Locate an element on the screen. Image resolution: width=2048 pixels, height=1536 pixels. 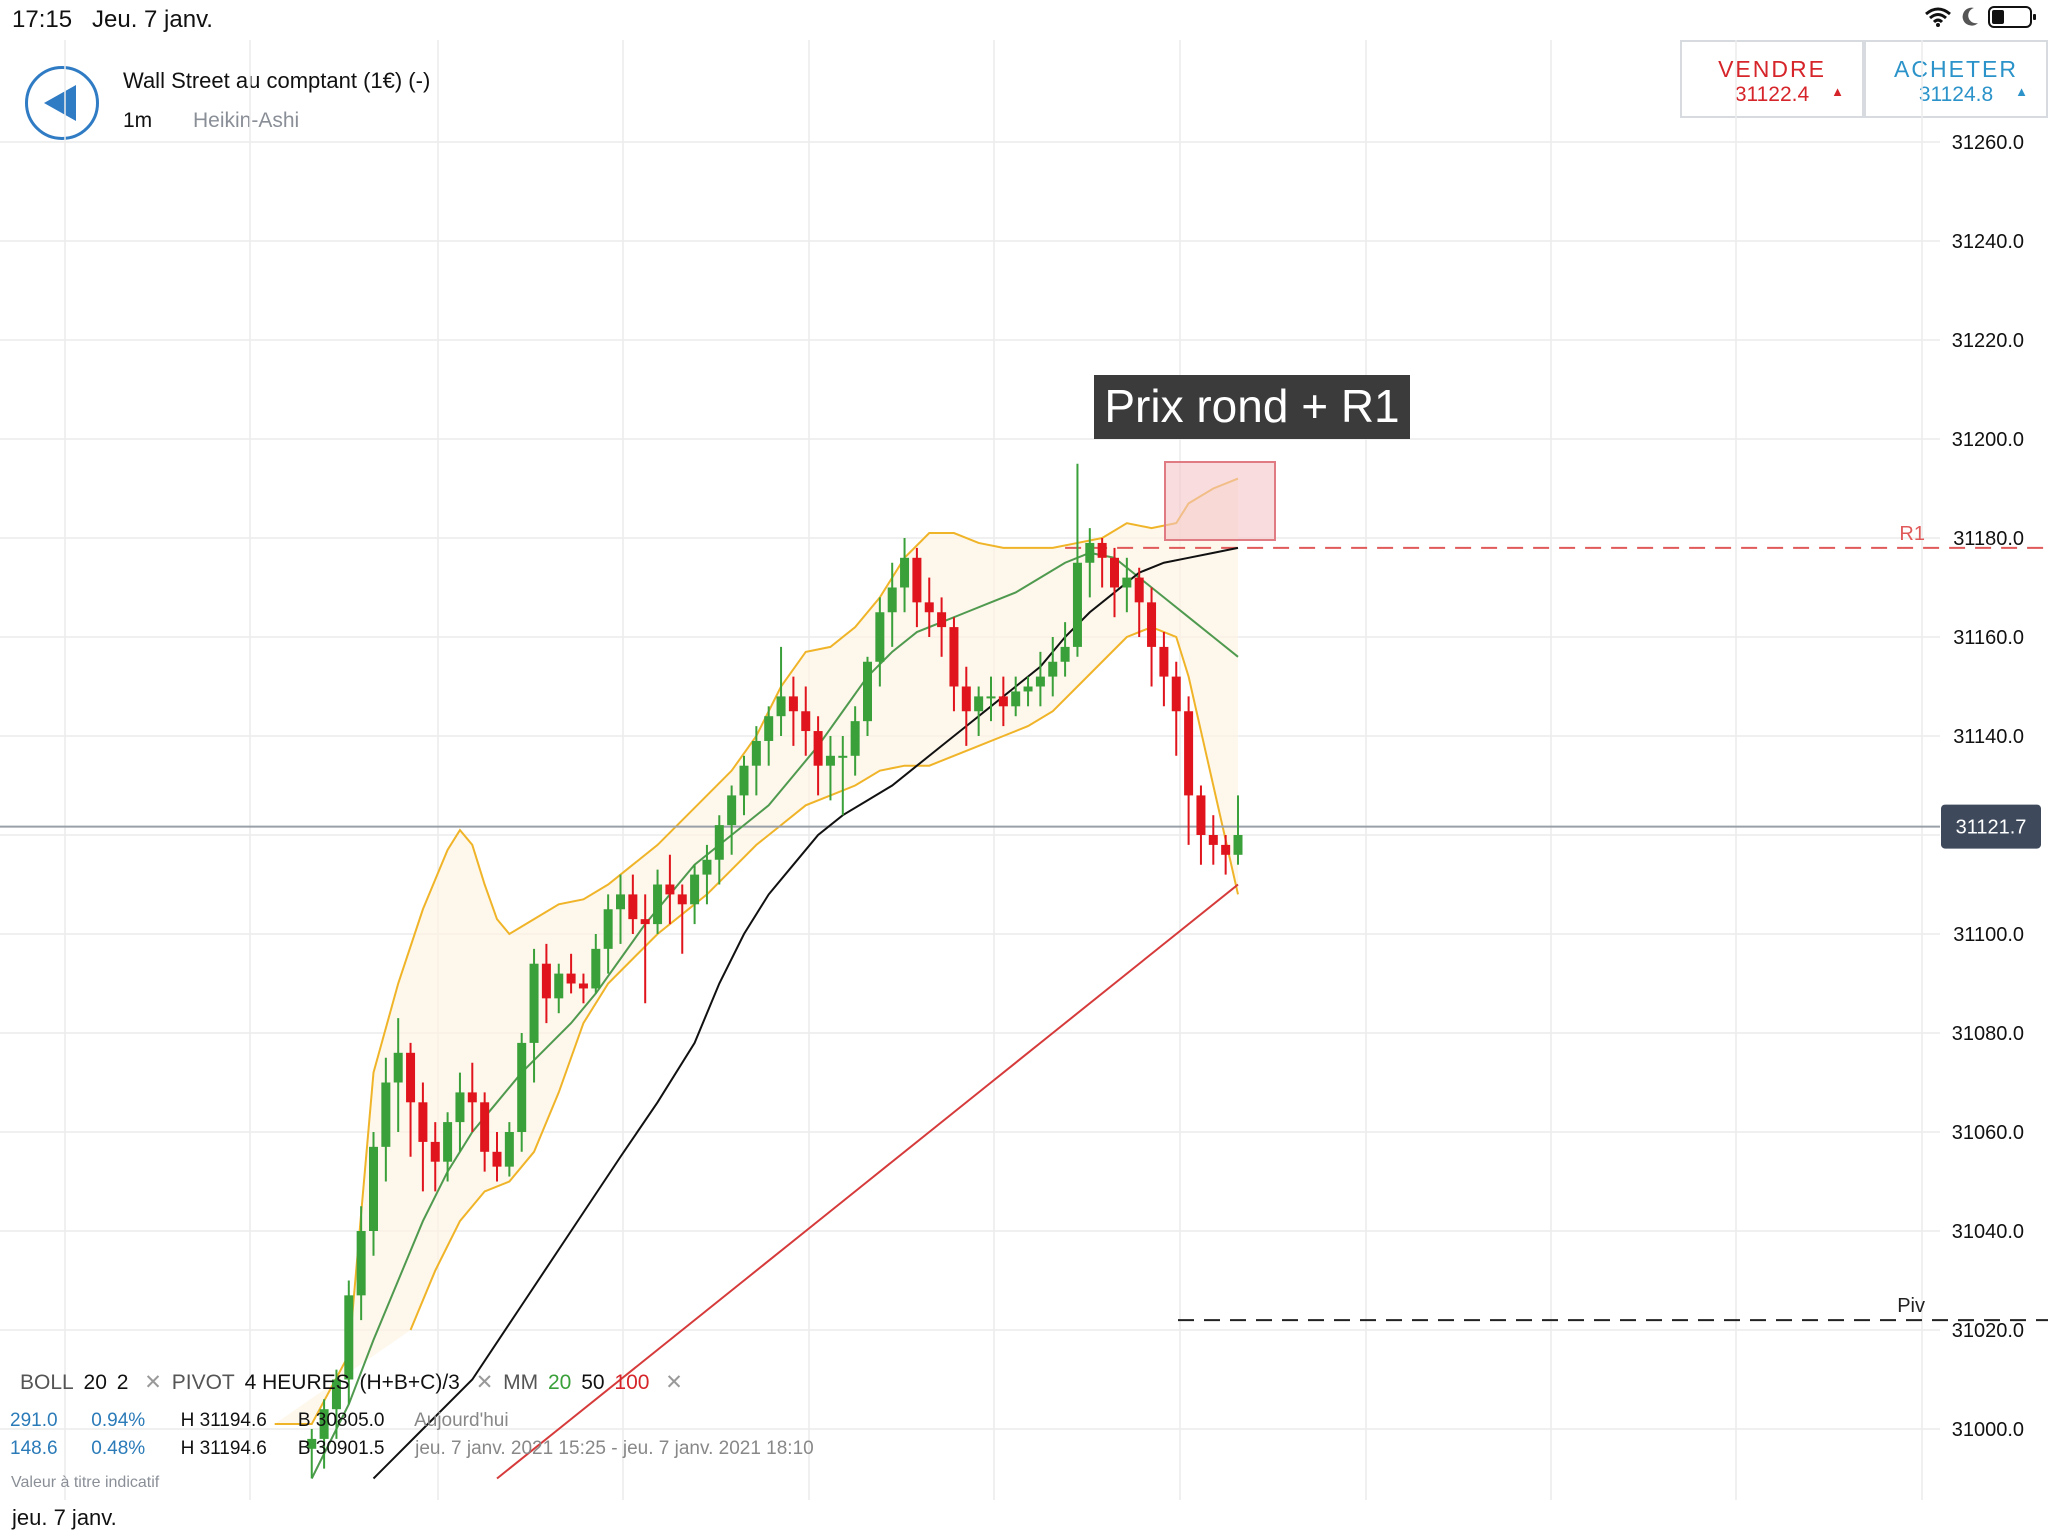
back-arrow-icon is located at coordinates (60, 103).